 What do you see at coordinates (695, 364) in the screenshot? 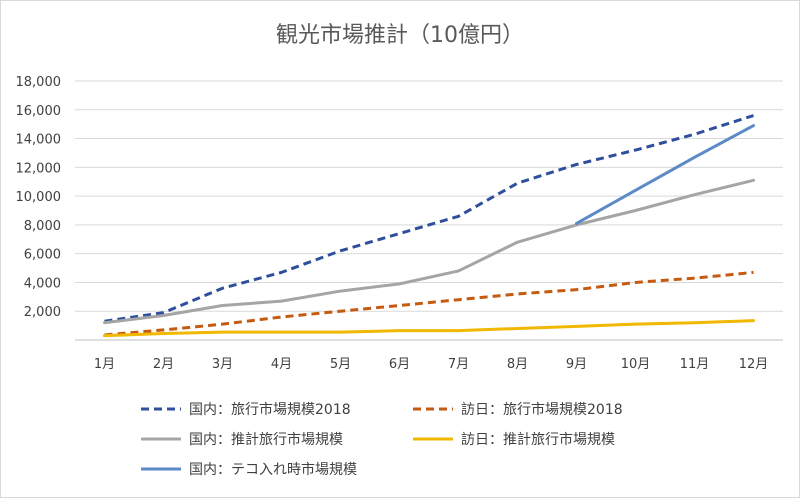
I see `x-tick-label: 11月` at bounding box center [695, 364].